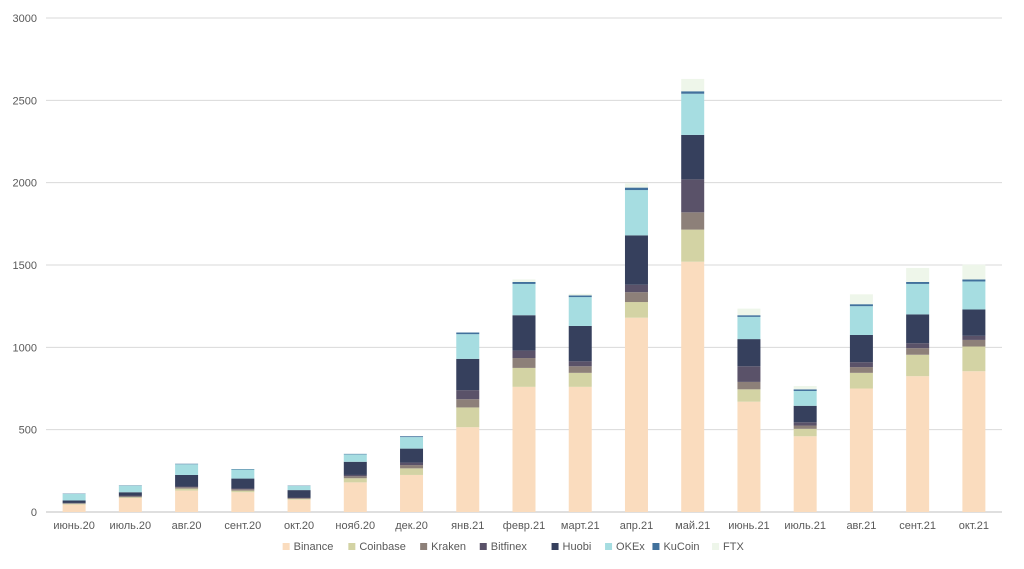  What do you see at coordinates (524, 526) in the screenshot?
I see `x-tick-label: февр.21` at bounding box center [524, 526].